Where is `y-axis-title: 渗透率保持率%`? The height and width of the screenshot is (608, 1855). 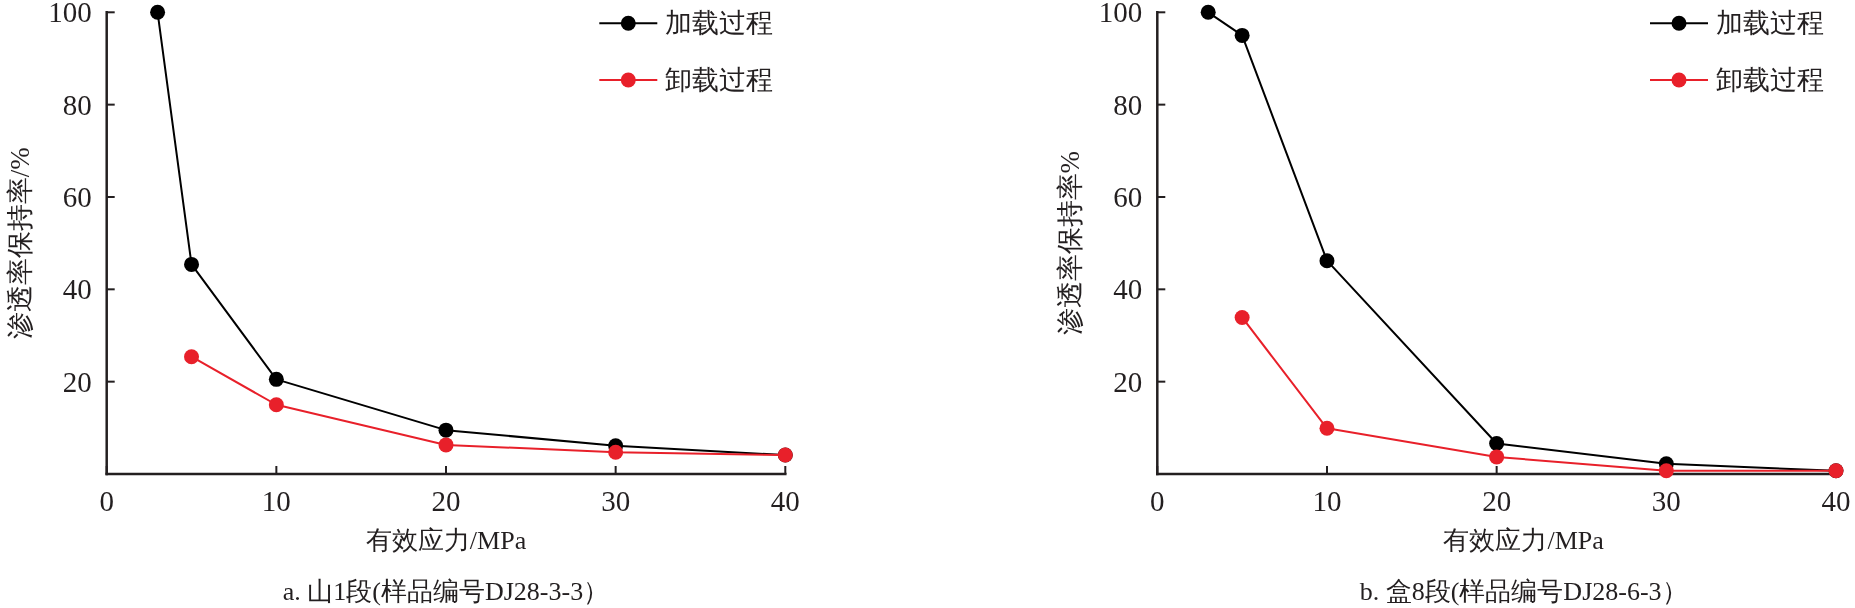
y-axis-title: 渗透率保持率% is located at coordinates (1070, 243).